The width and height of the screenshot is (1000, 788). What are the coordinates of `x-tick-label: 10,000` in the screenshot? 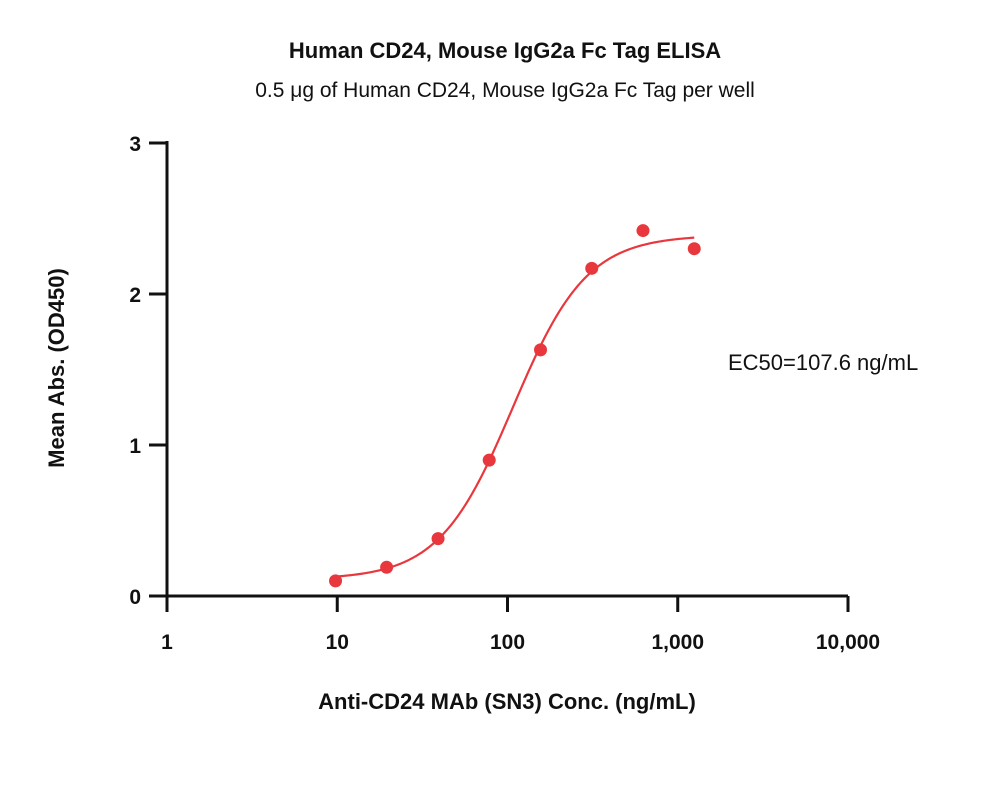 It's located at (848, 642).